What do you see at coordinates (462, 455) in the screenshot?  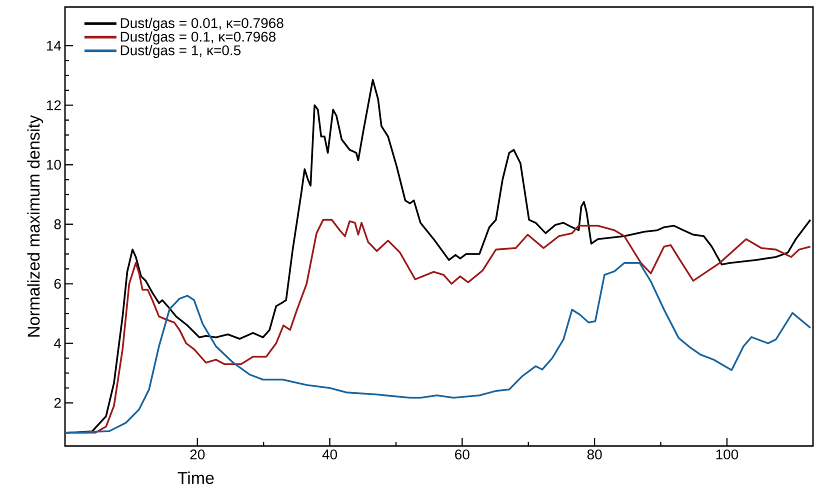 I see `x-tick-label: 60` at bounding box center [462, 455].